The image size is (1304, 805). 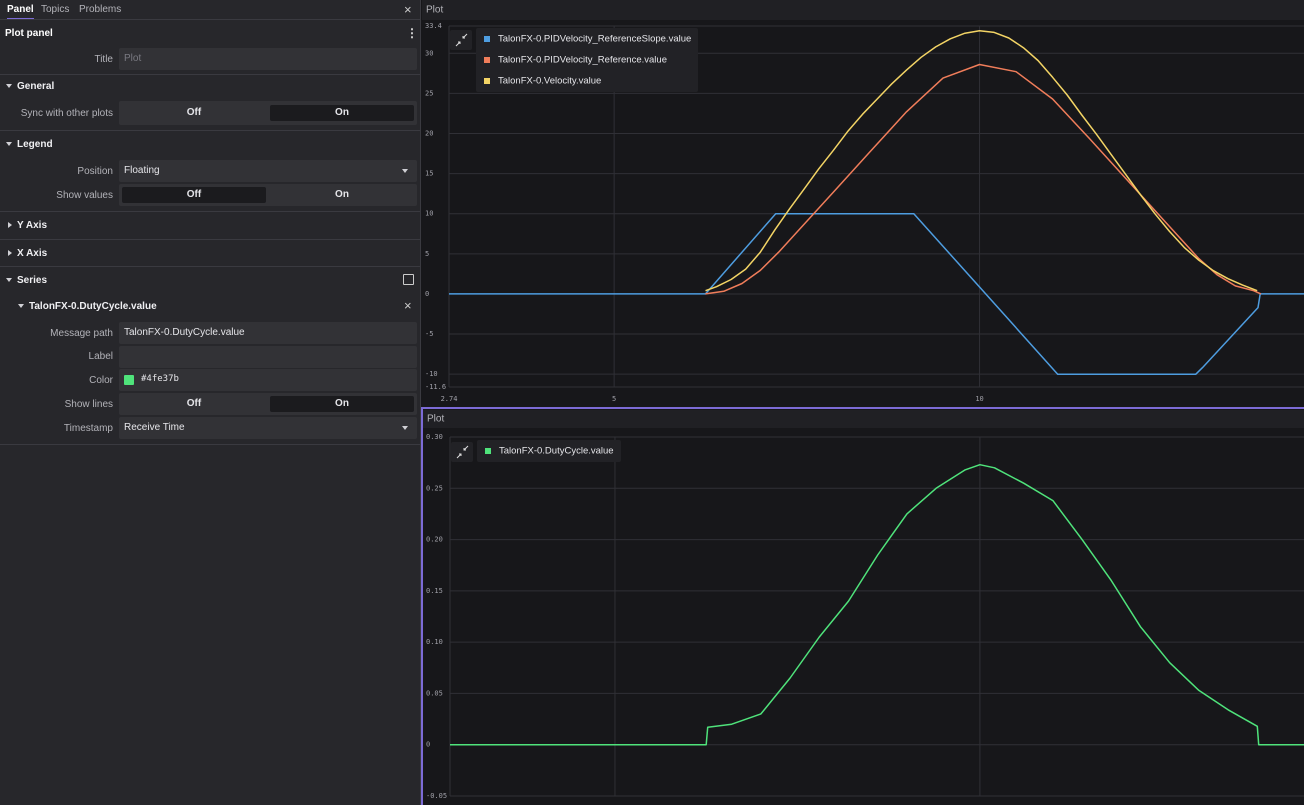 What do you see at coordinates (32, 225) in the screenshot?
I see `section-heading: Y Axis` at bounding box center [32, 225].